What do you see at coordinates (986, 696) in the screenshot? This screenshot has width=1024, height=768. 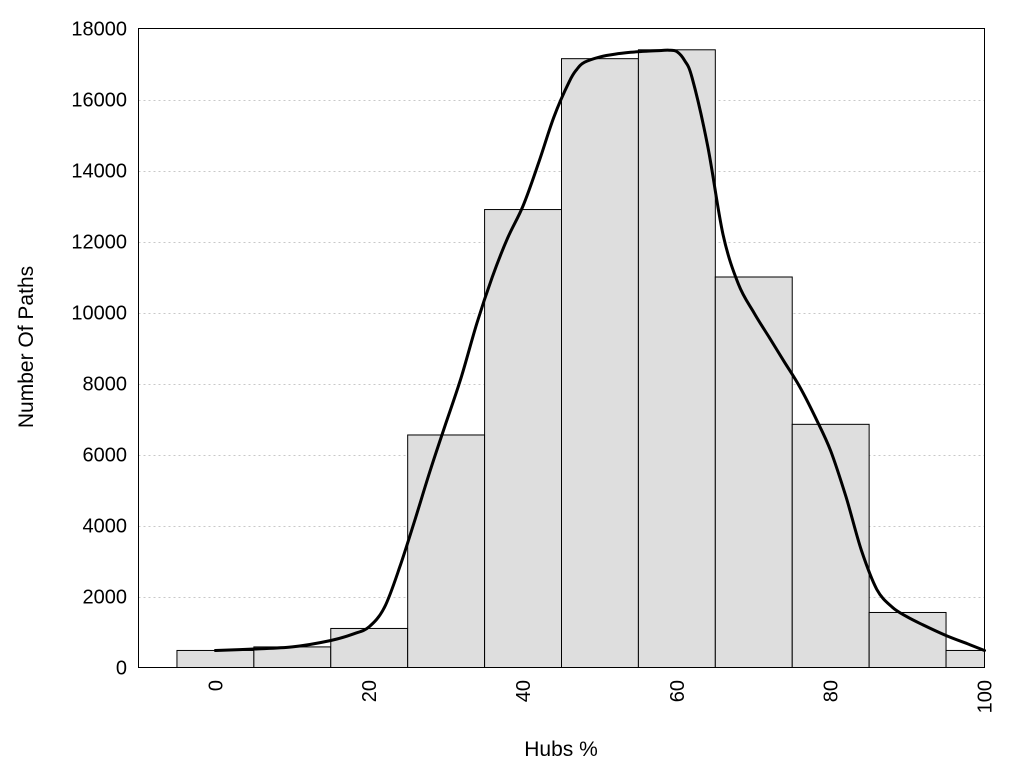 I see `x-tick-label-5: 100` at bounding box center [986, 696].